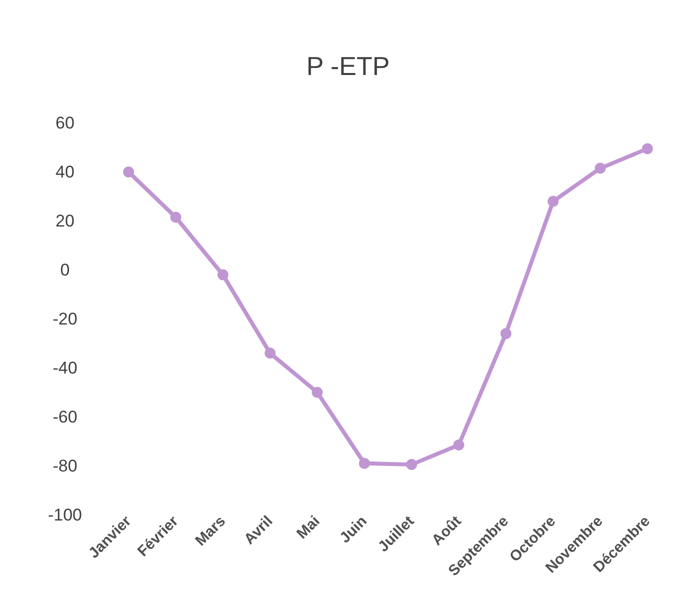 The width and height of the screenshot is (696, 589). What do you see at coordinates (348, 66) in the screenshot?
I see `chart-title: P -ETP` at bounding box center [348, 66].